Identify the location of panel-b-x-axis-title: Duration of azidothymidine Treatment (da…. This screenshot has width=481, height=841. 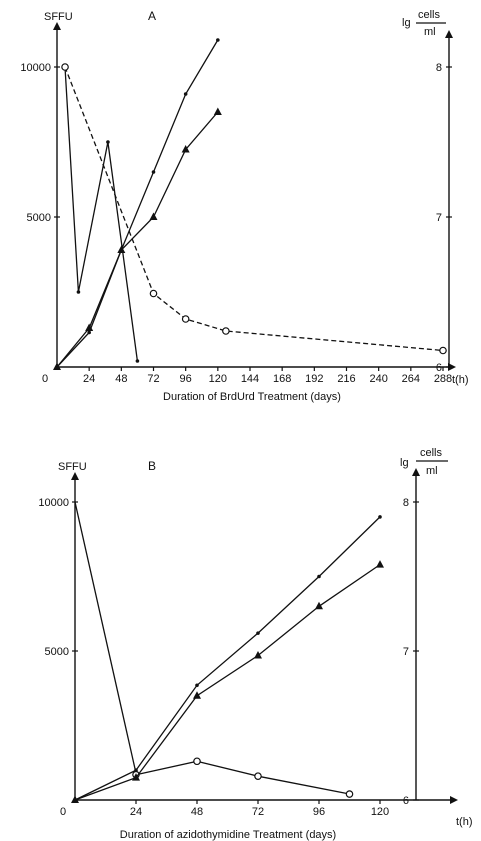
(228, 835).